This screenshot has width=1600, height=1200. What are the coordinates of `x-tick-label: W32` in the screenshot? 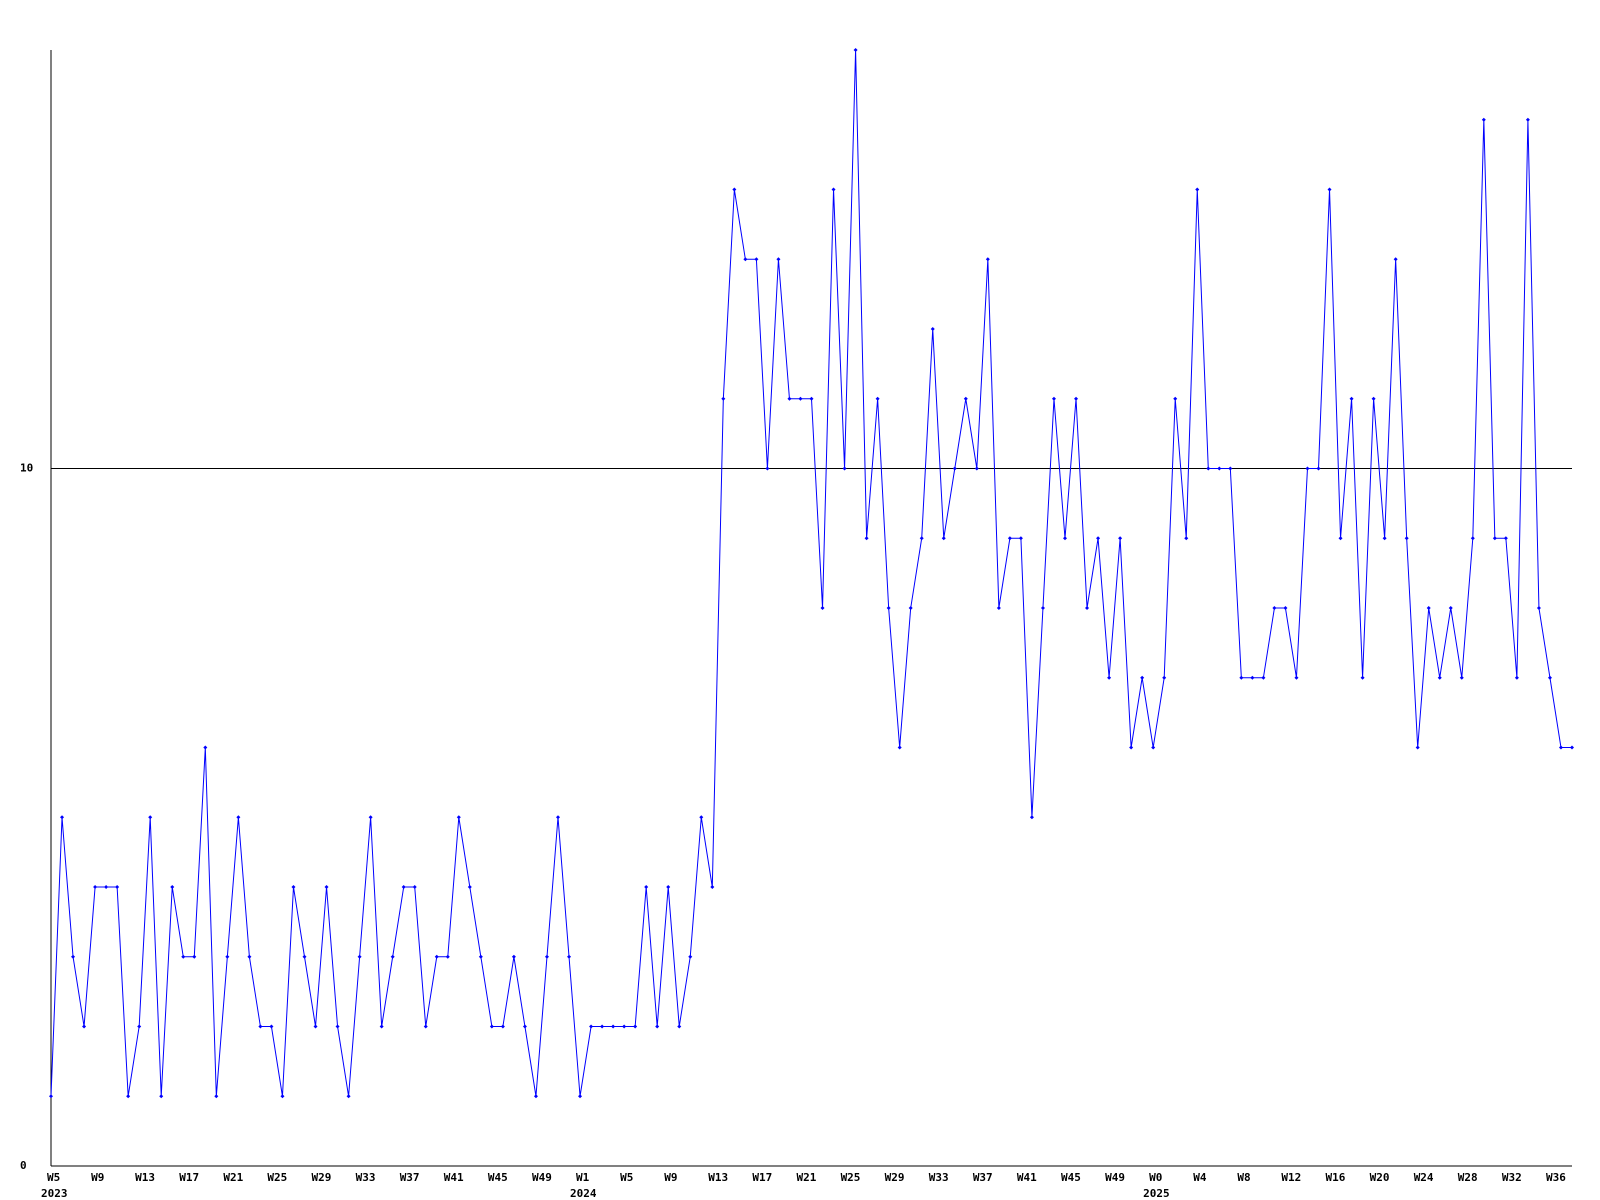 It's located at (1512, 1177).